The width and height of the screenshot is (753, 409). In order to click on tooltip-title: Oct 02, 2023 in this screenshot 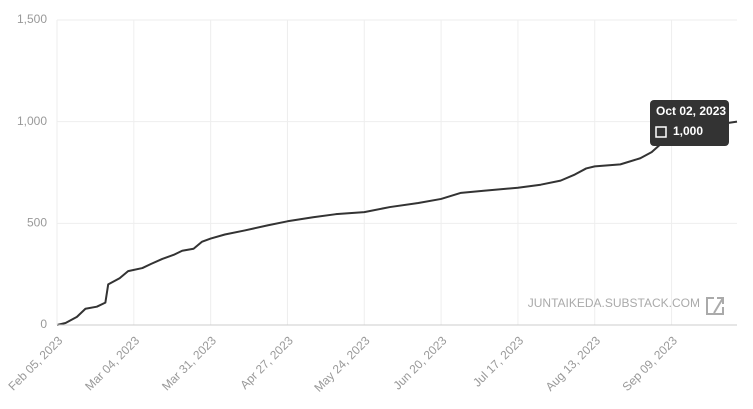, I will do `click(691, 111)`.